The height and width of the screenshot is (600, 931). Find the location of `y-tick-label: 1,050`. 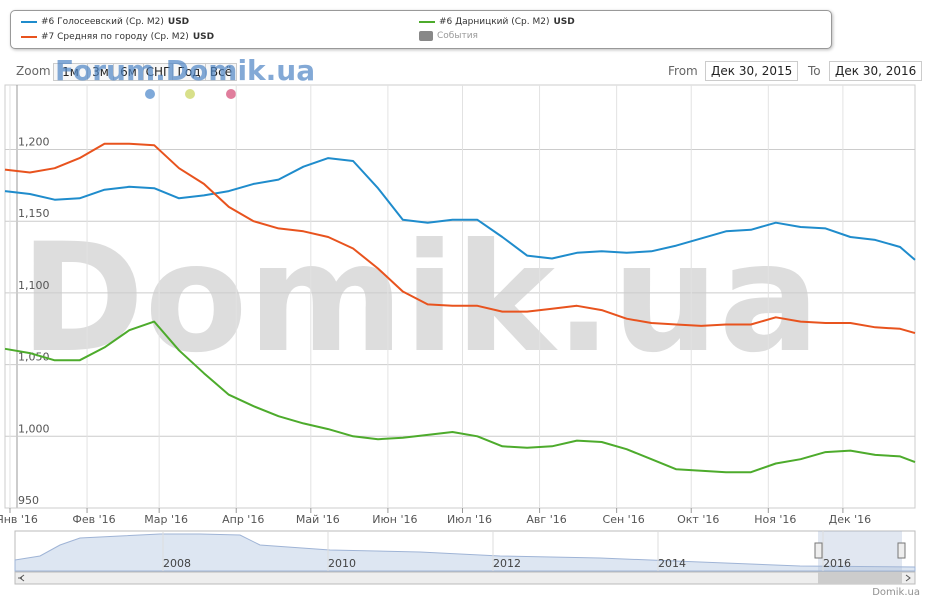

y-tick-label: 1,050 is located at coordinates (34, 357).